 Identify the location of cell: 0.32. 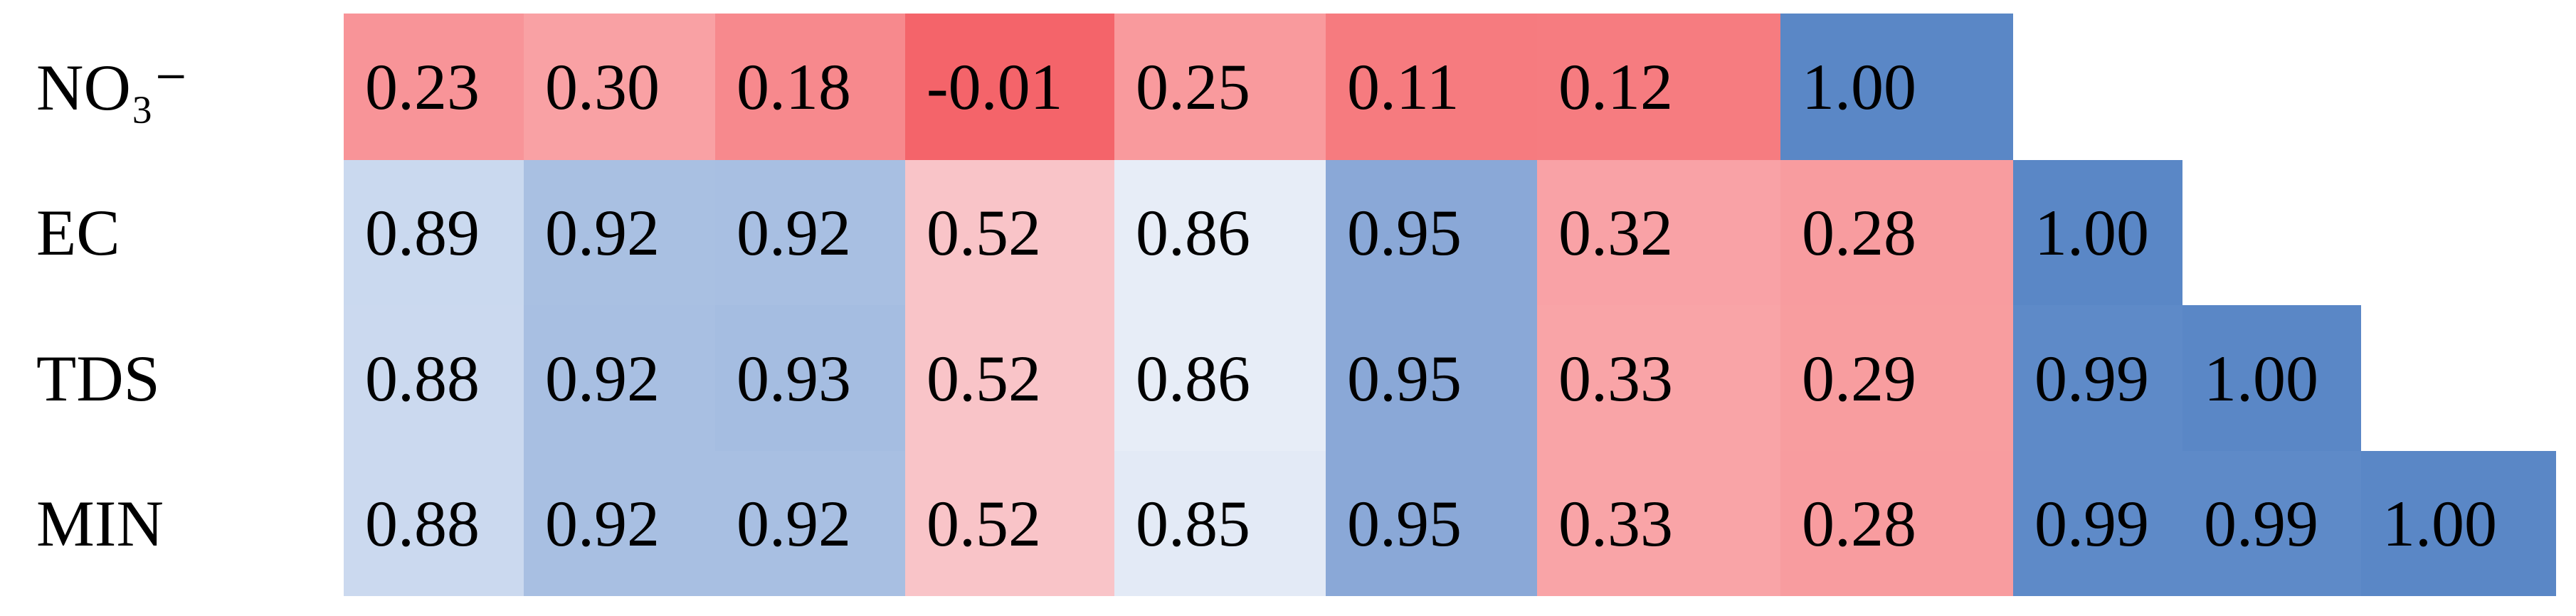
(1659, 232).